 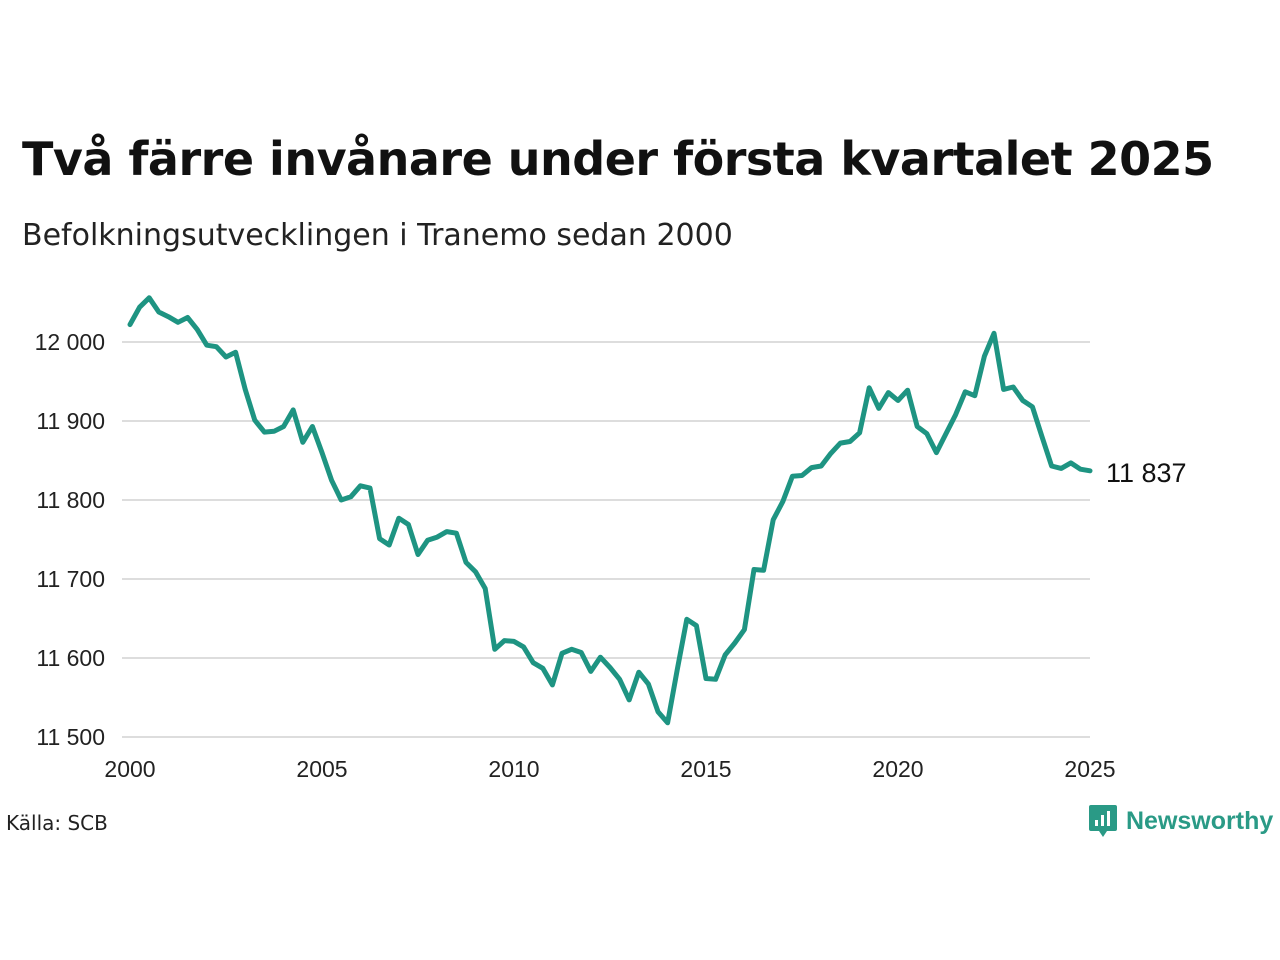 I want to click on y-tick-label: 12 000, so click(x=70, y=342).